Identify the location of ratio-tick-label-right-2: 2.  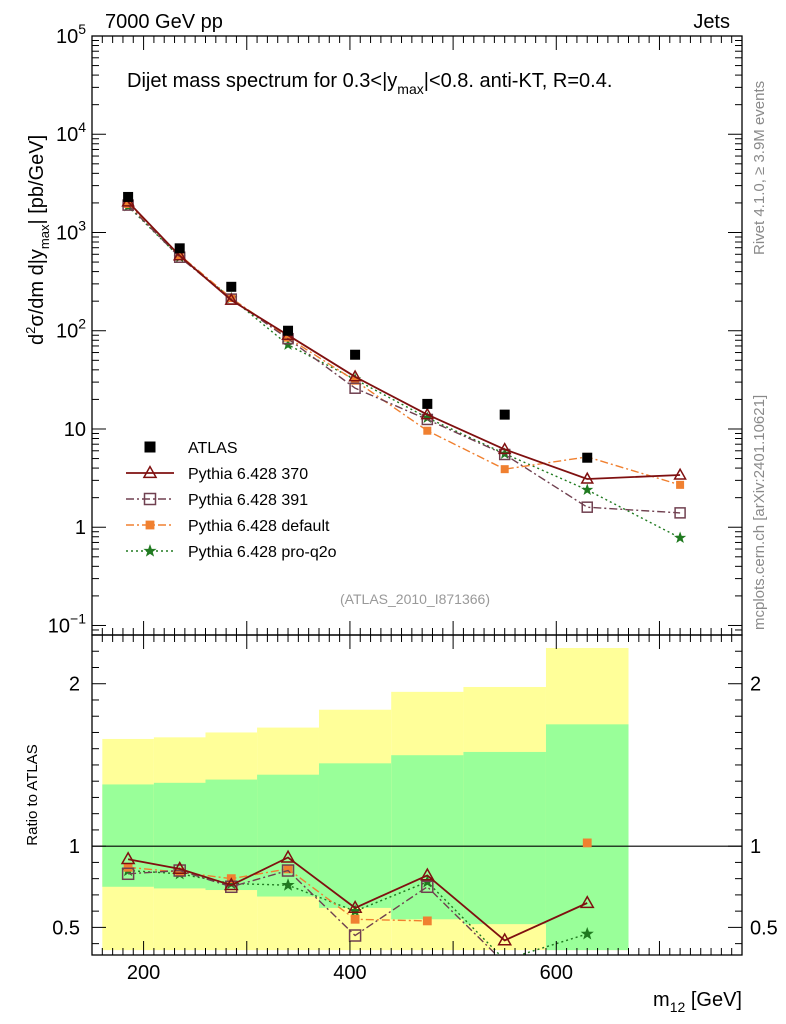
(755, 685).